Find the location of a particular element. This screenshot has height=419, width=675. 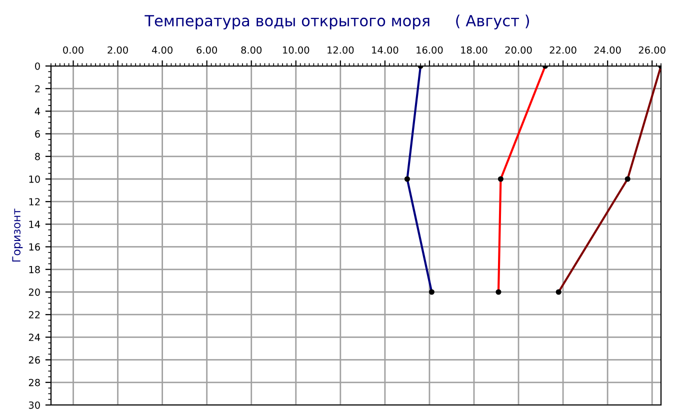

y-tick-label: 10 is located at coordinates (34, 179).